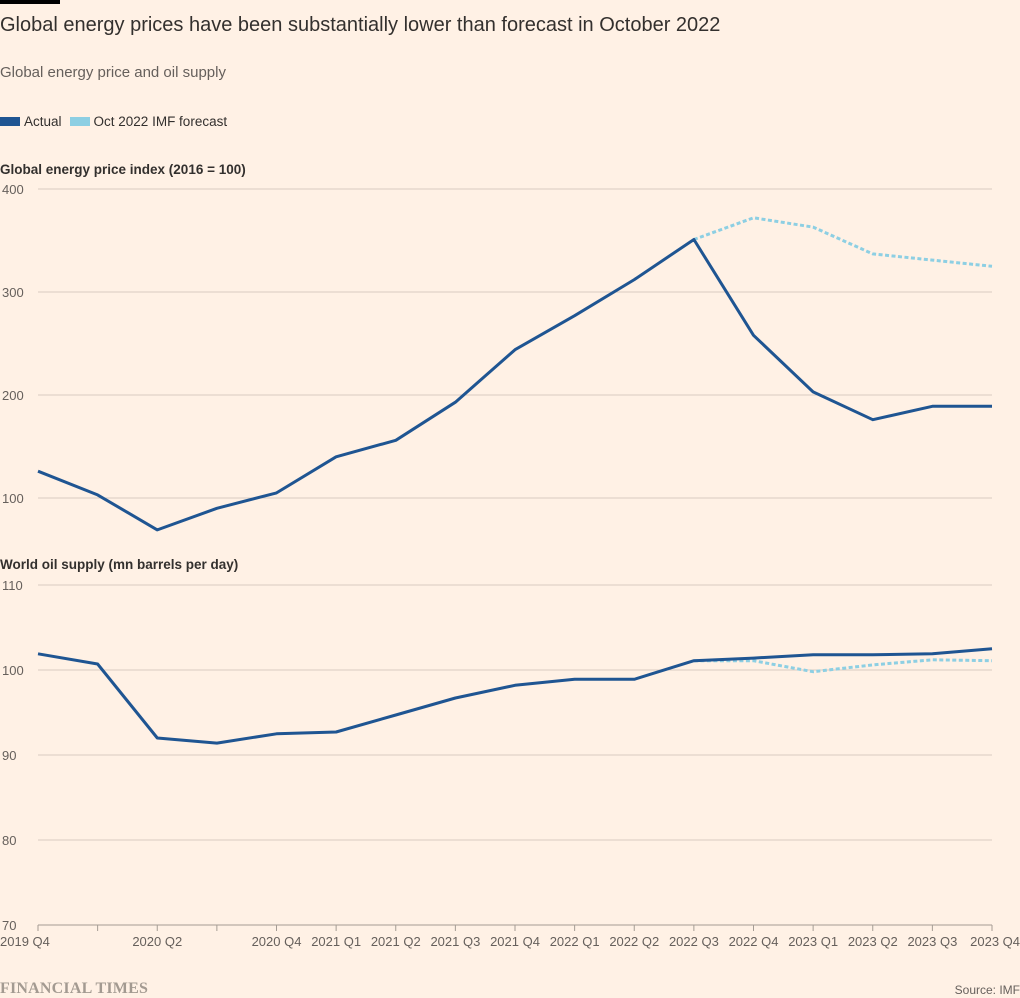  I want to click on x-tick-label: 2022 Q4, so click(754, 941).